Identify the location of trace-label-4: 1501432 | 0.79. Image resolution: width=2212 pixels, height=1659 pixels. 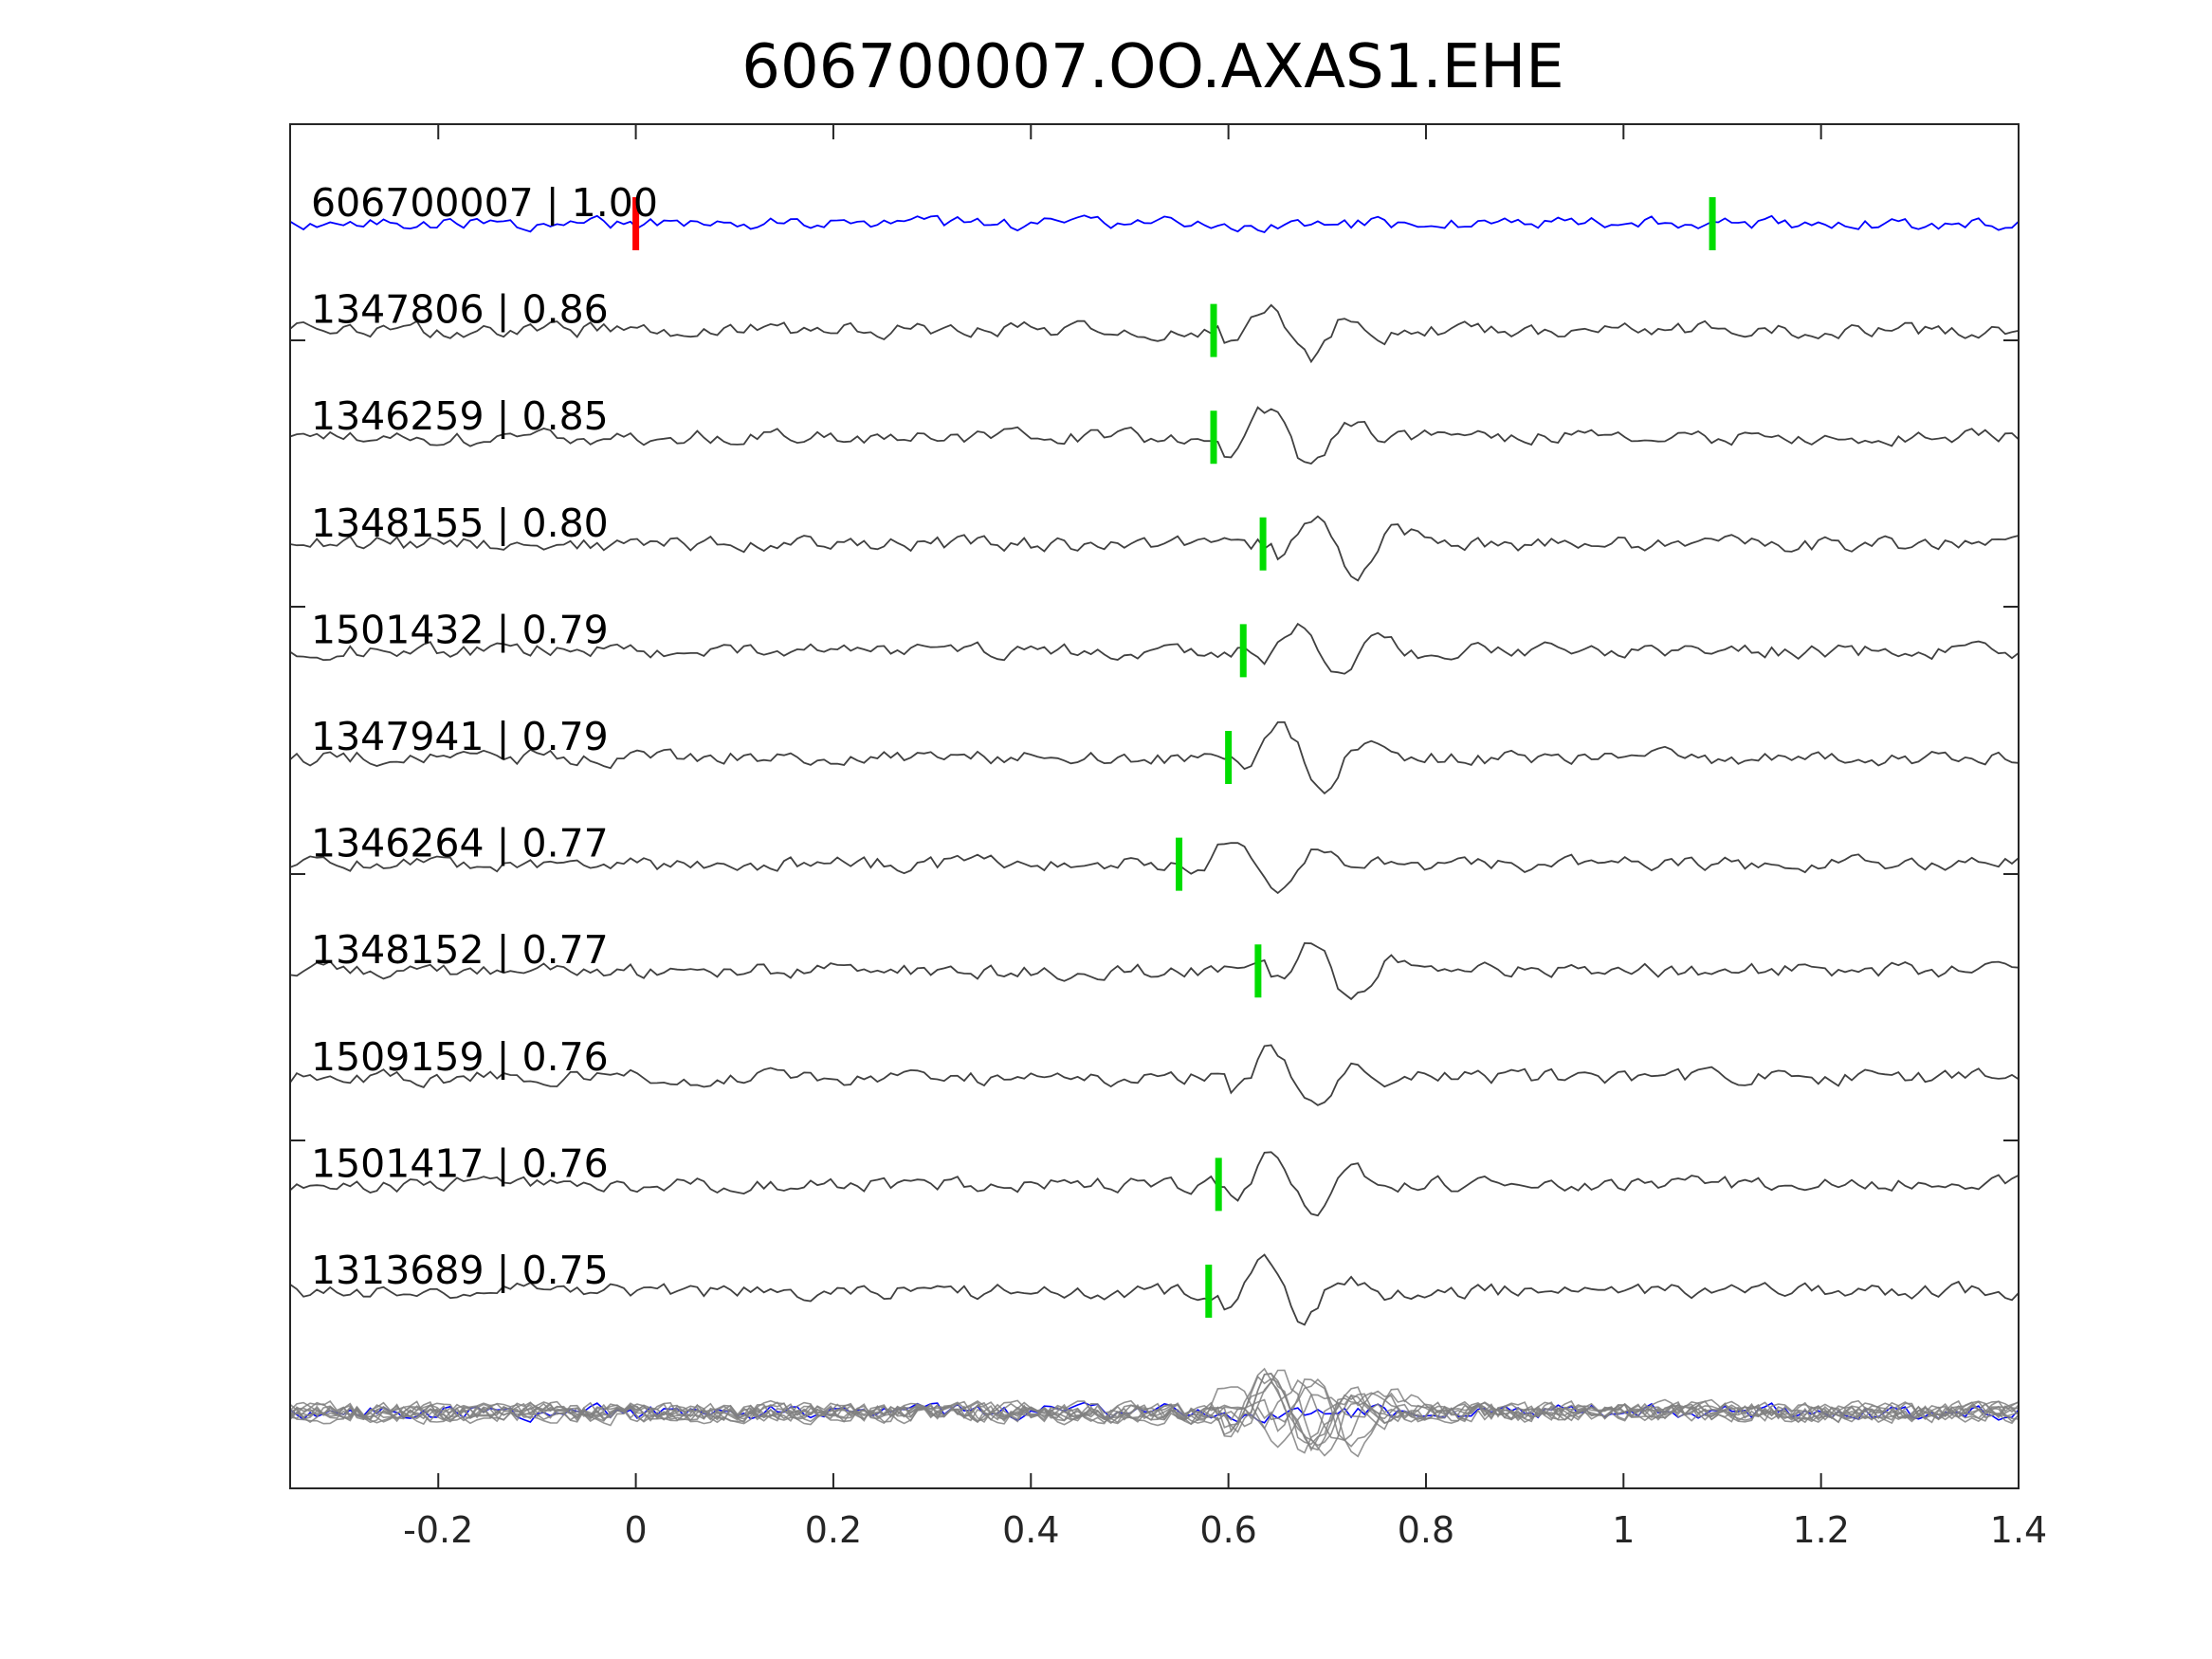
(460, 629).